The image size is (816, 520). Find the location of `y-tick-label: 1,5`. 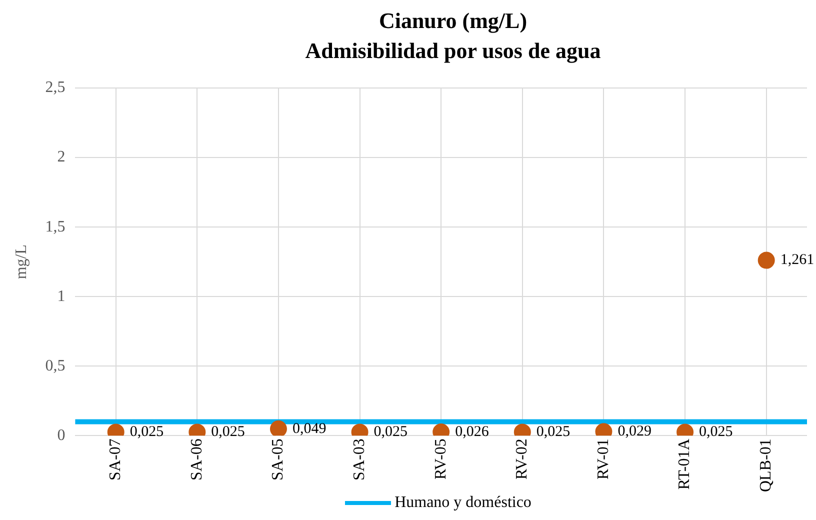

y-tick-label: 1,5 is located at coordinates (55, 227).